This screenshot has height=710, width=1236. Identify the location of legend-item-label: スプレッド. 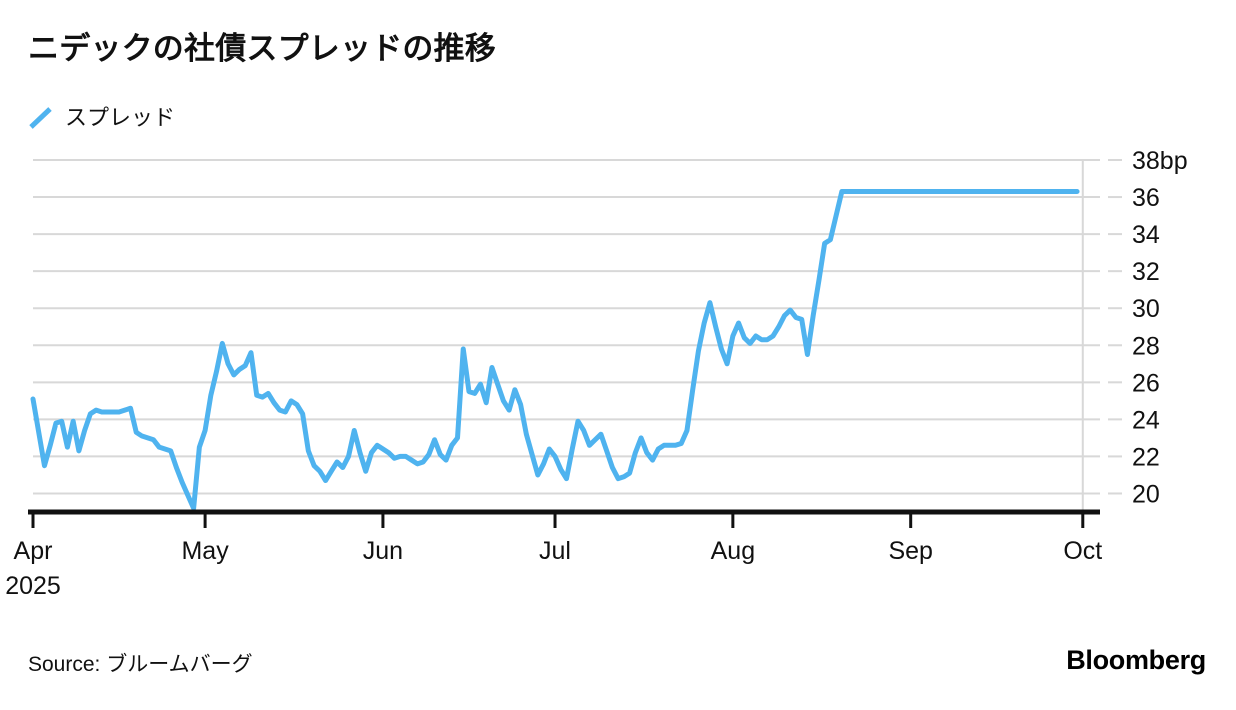
(120, 117).